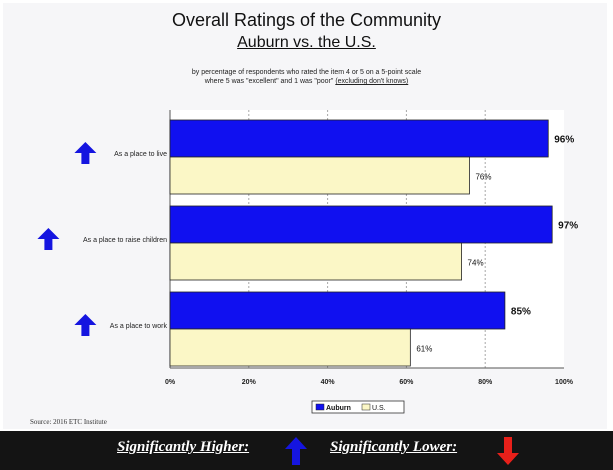 The width and height of the screenshot is (613, 470). Describe the element at coordinates (306, 42) in the screenshot. I see `chart-subtitle: Auburn vs. the U.S.` at that location.